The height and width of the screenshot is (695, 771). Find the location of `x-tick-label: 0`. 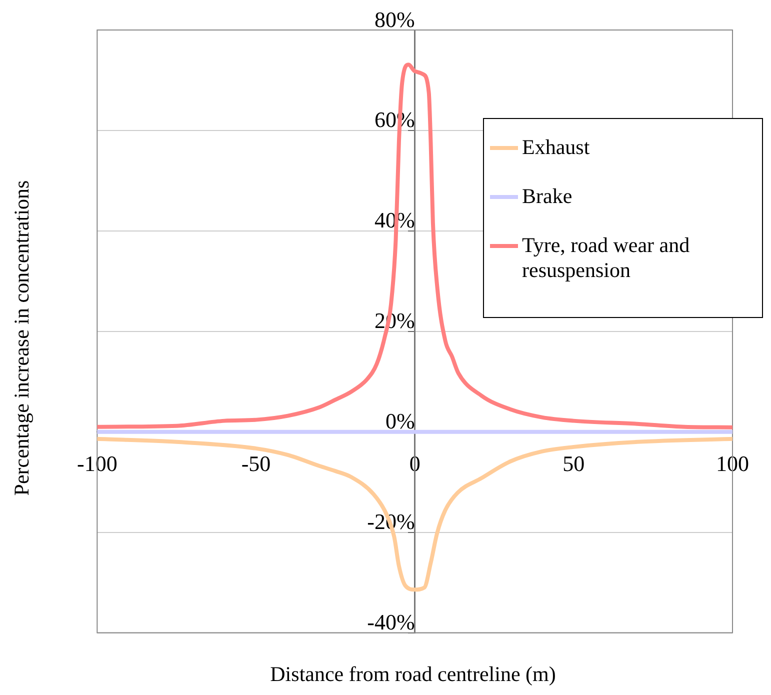

x-tick-label: 0 is located at coordinates (414, 463).